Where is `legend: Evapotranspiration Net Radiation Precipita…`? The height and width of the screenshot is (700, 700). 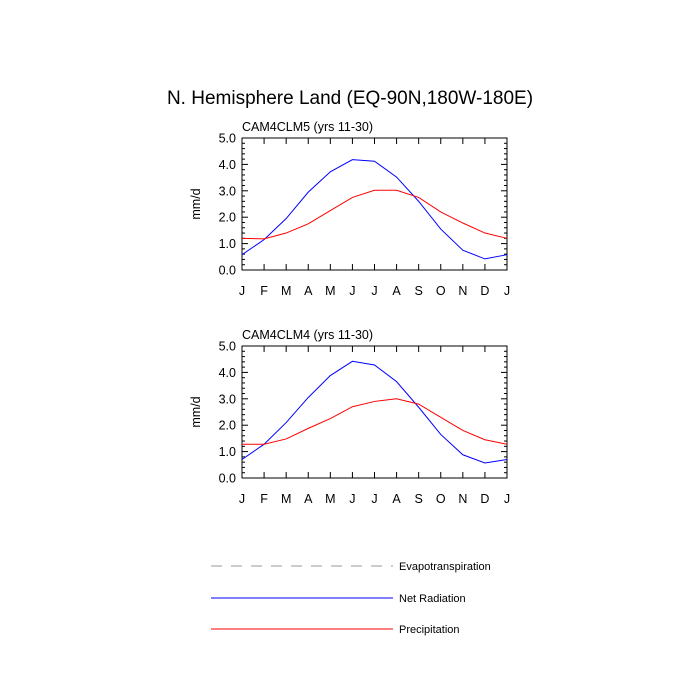
legend: Evapotranspiration Net Radiation Precipita… is located at coordinates (351, 598).